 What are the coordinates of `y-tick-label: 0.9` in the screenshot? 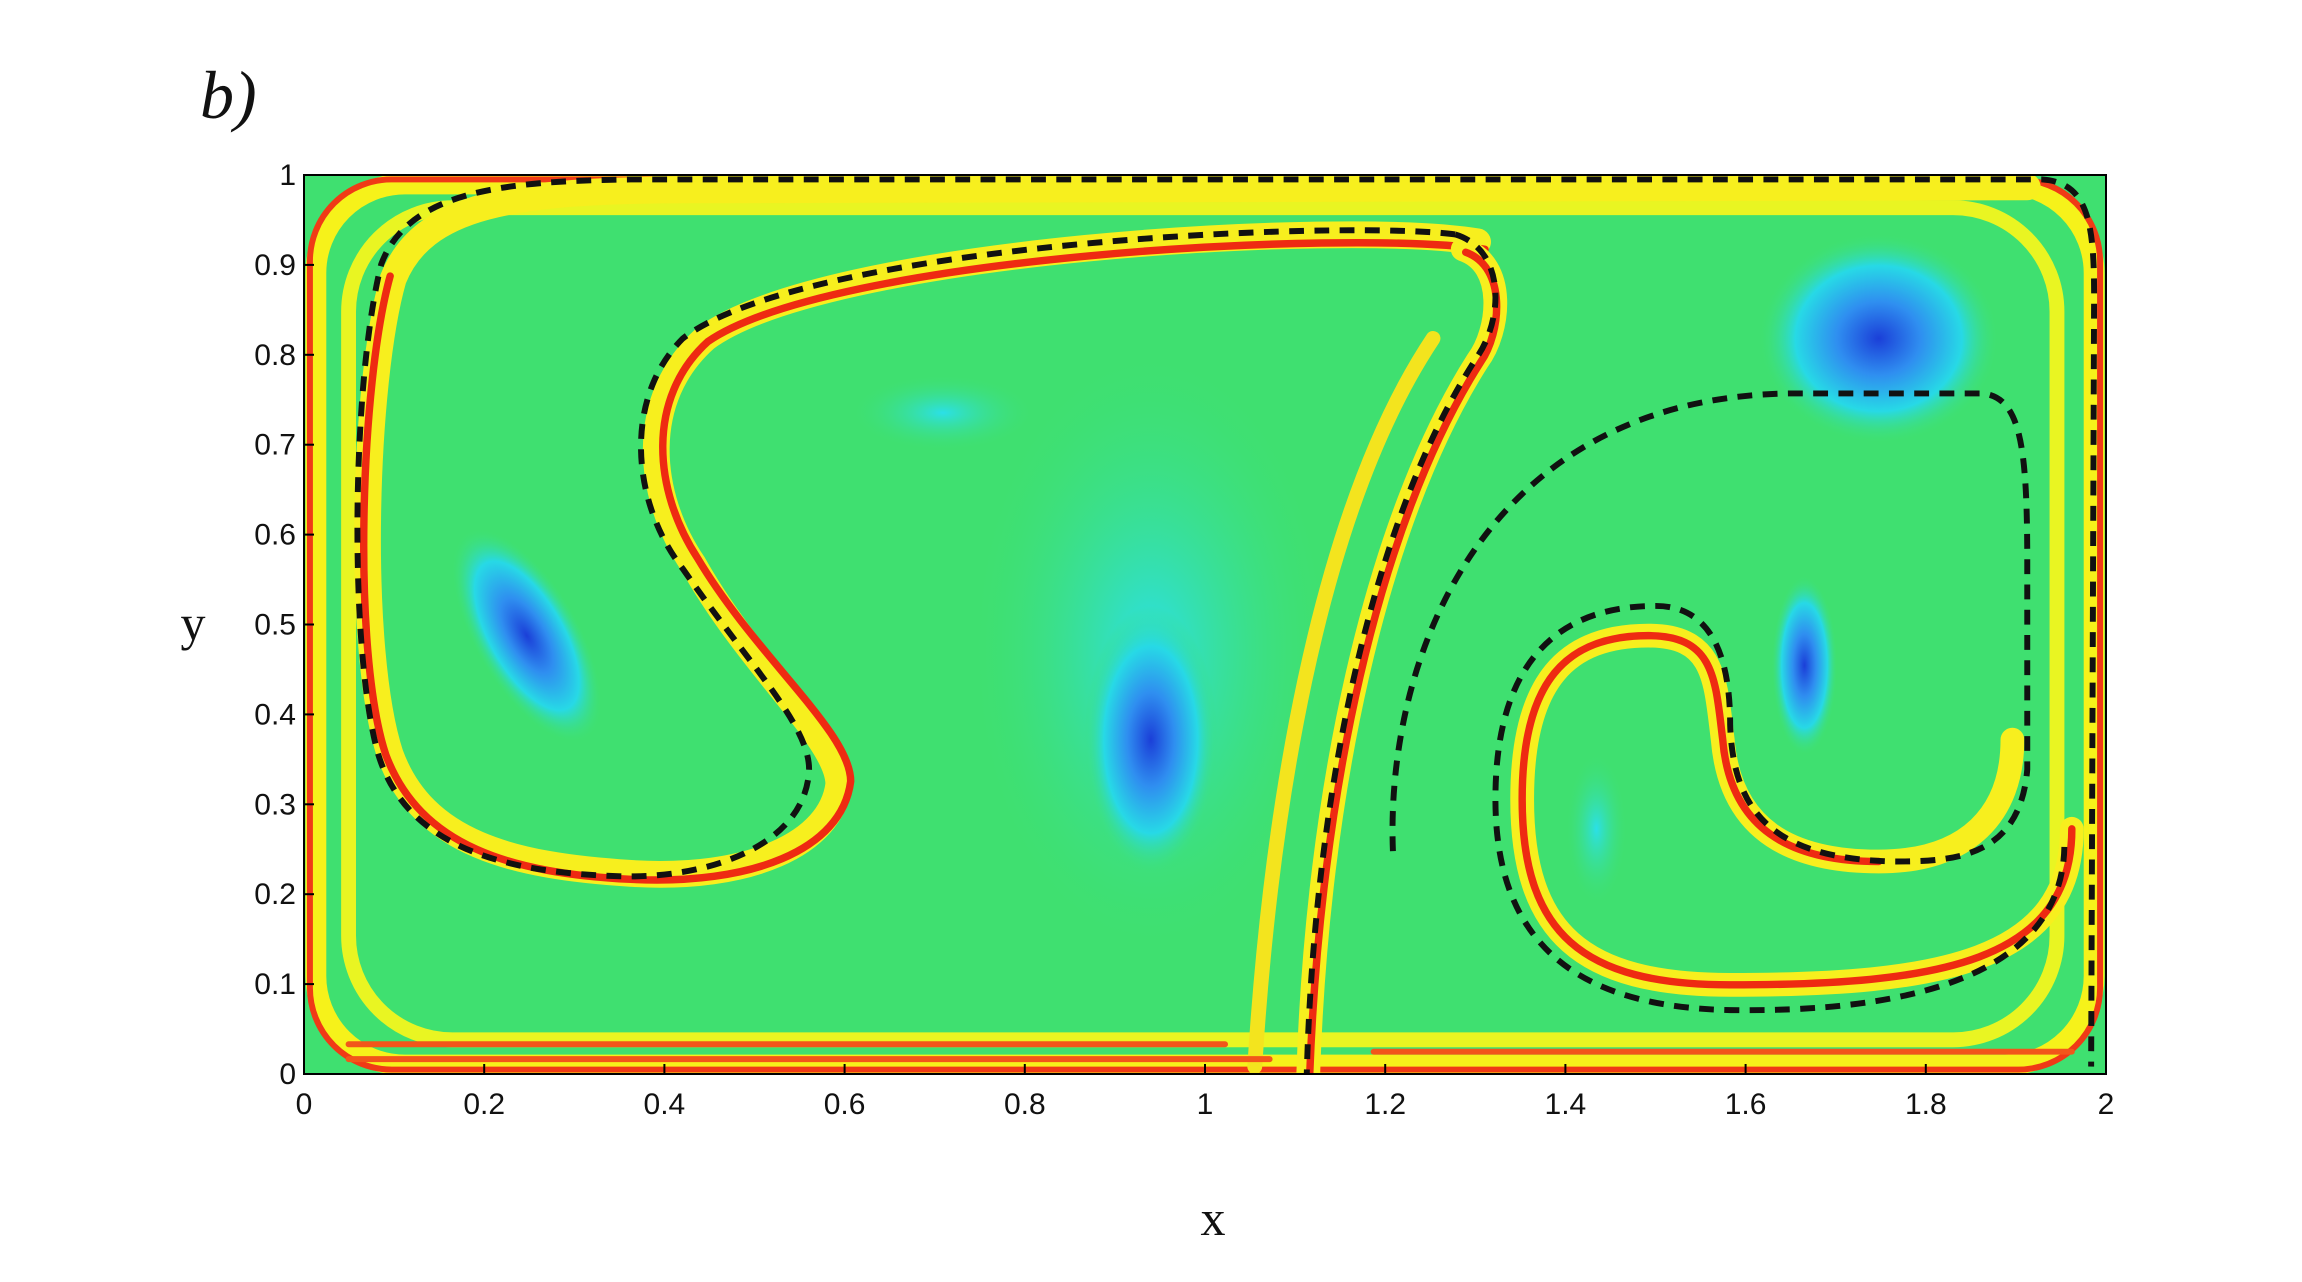 It's located at (275, 265).